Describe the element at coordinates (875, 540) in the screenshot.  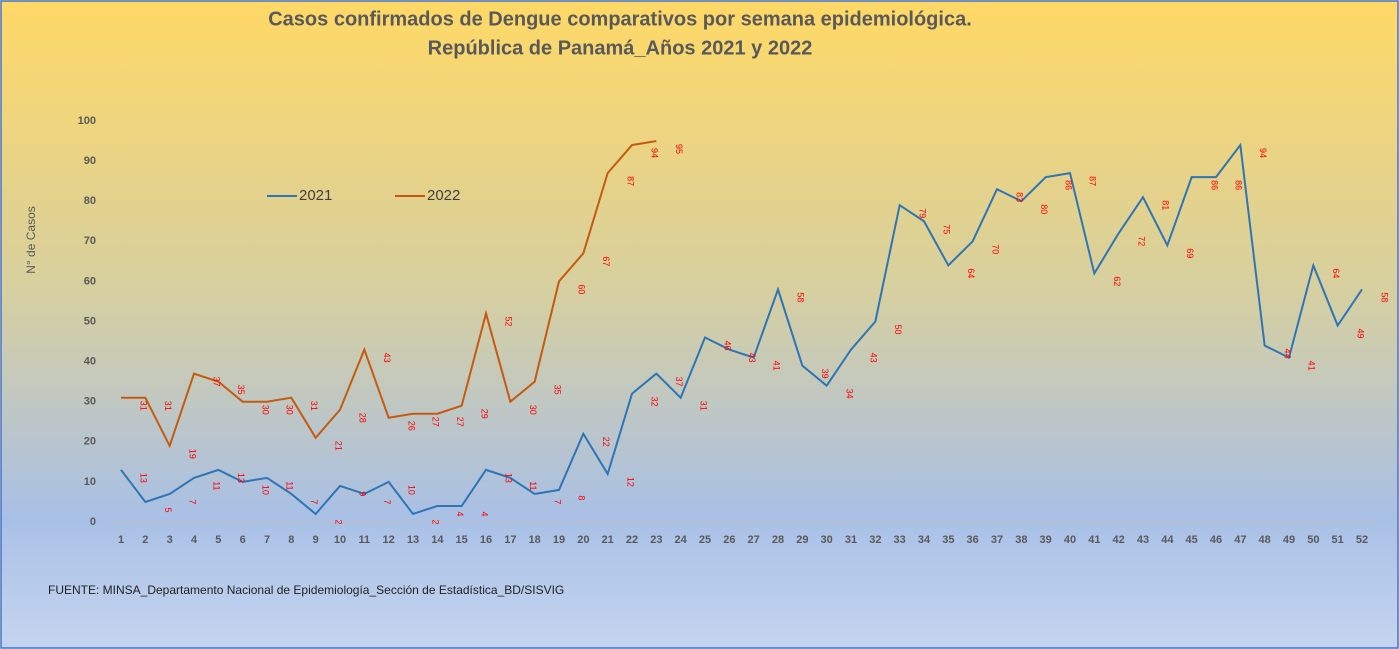
I see `x-tick-label: 32` at that location.